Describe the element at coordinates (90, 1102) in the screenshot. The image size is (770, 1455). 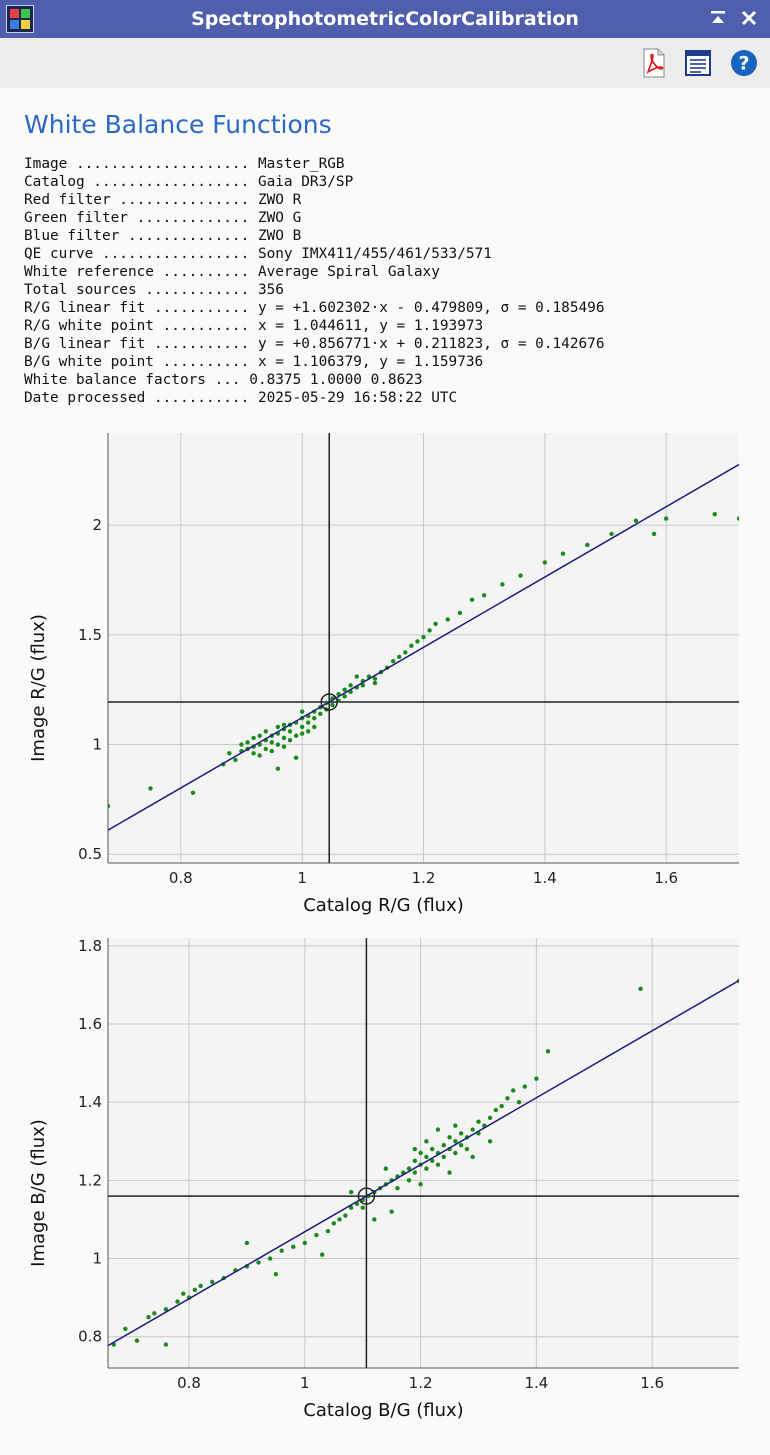
I see `y-tick-label: 1.4` at that location.